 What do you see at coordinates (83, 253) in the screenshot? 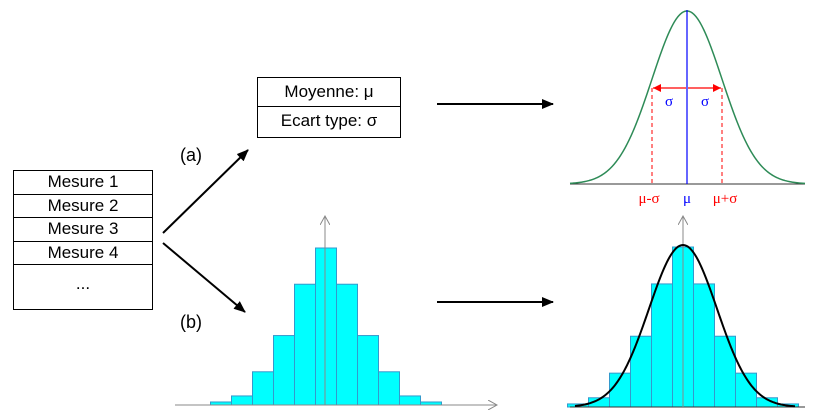
I see `measure-row: Mesure 4` at bounding box center [83, 253].